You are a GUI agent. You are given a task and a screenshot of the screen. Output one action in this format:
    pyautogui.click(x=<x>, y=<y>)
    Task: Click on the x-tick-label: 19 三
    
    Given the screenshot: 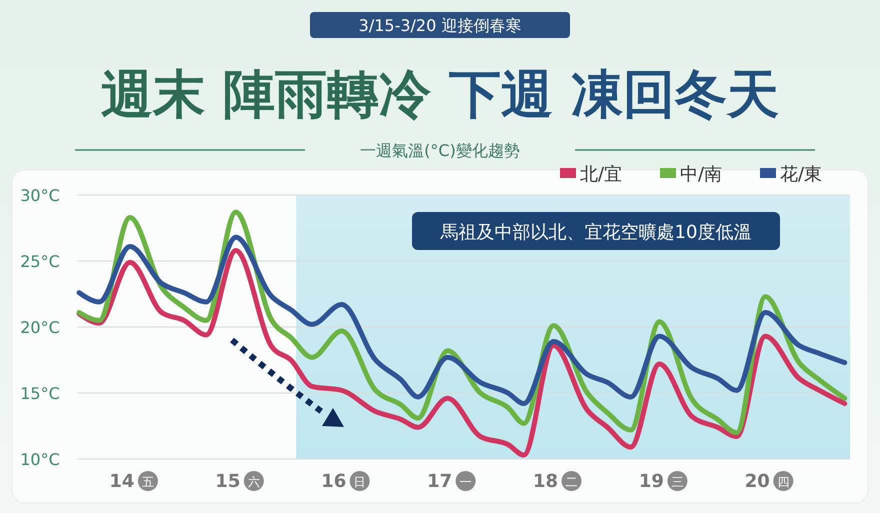 What is the action you would take?
    pyautogui.click(x=661, y=481)
    